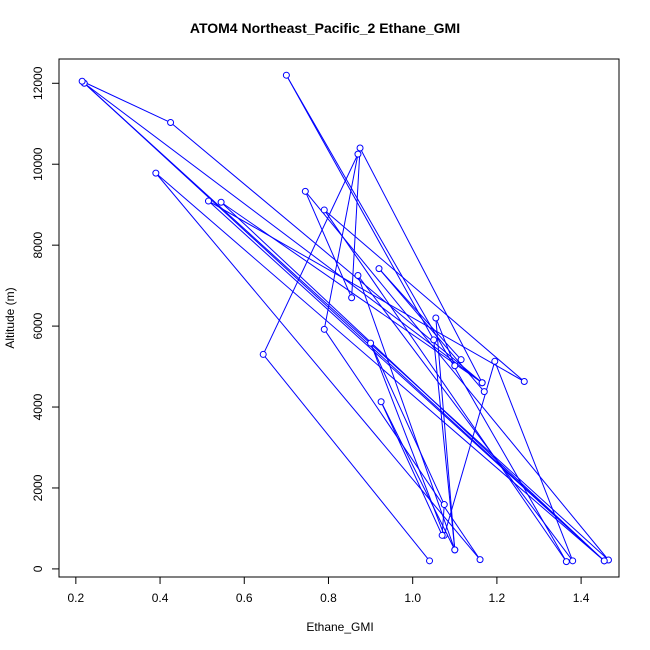 The width and height of the screenshot is (650, 650). I want to click on y-tick-label: 2000, so click(38, 487).